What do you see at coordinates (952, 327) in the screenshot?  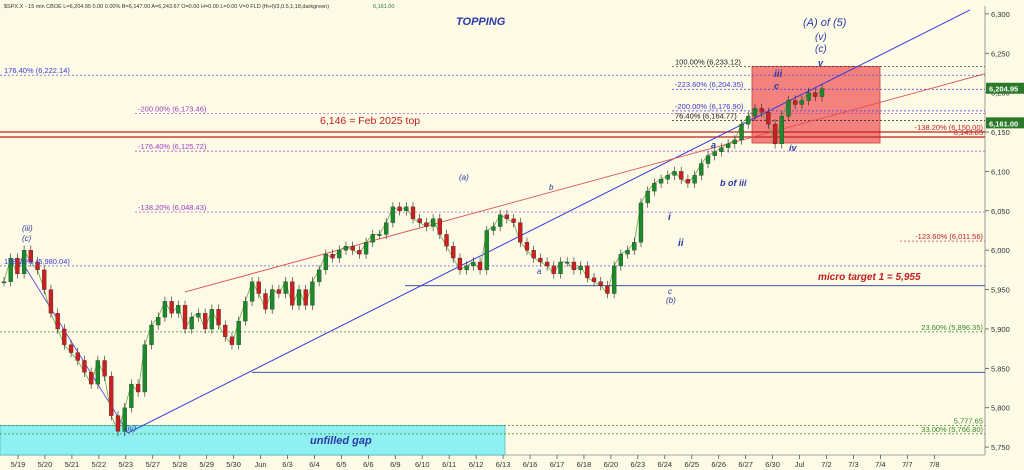 I see `fib-label: 23.60% (5,896.35)` at bounding box center [952, 327].